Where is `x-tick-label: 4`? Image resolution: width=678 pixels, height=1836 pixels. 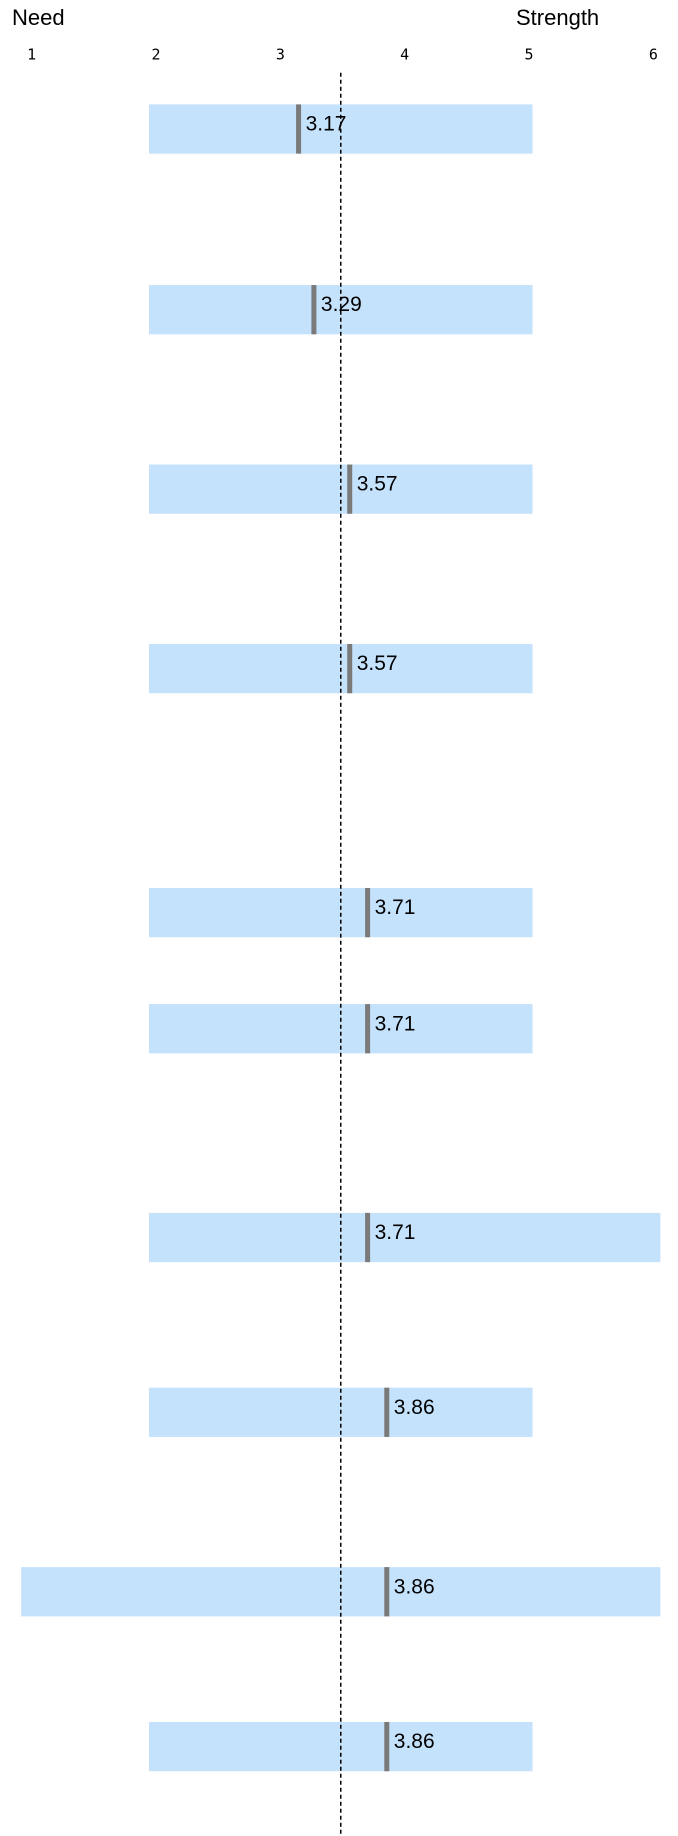
x-tick-label: 4 is located at coordinates (404, 55).